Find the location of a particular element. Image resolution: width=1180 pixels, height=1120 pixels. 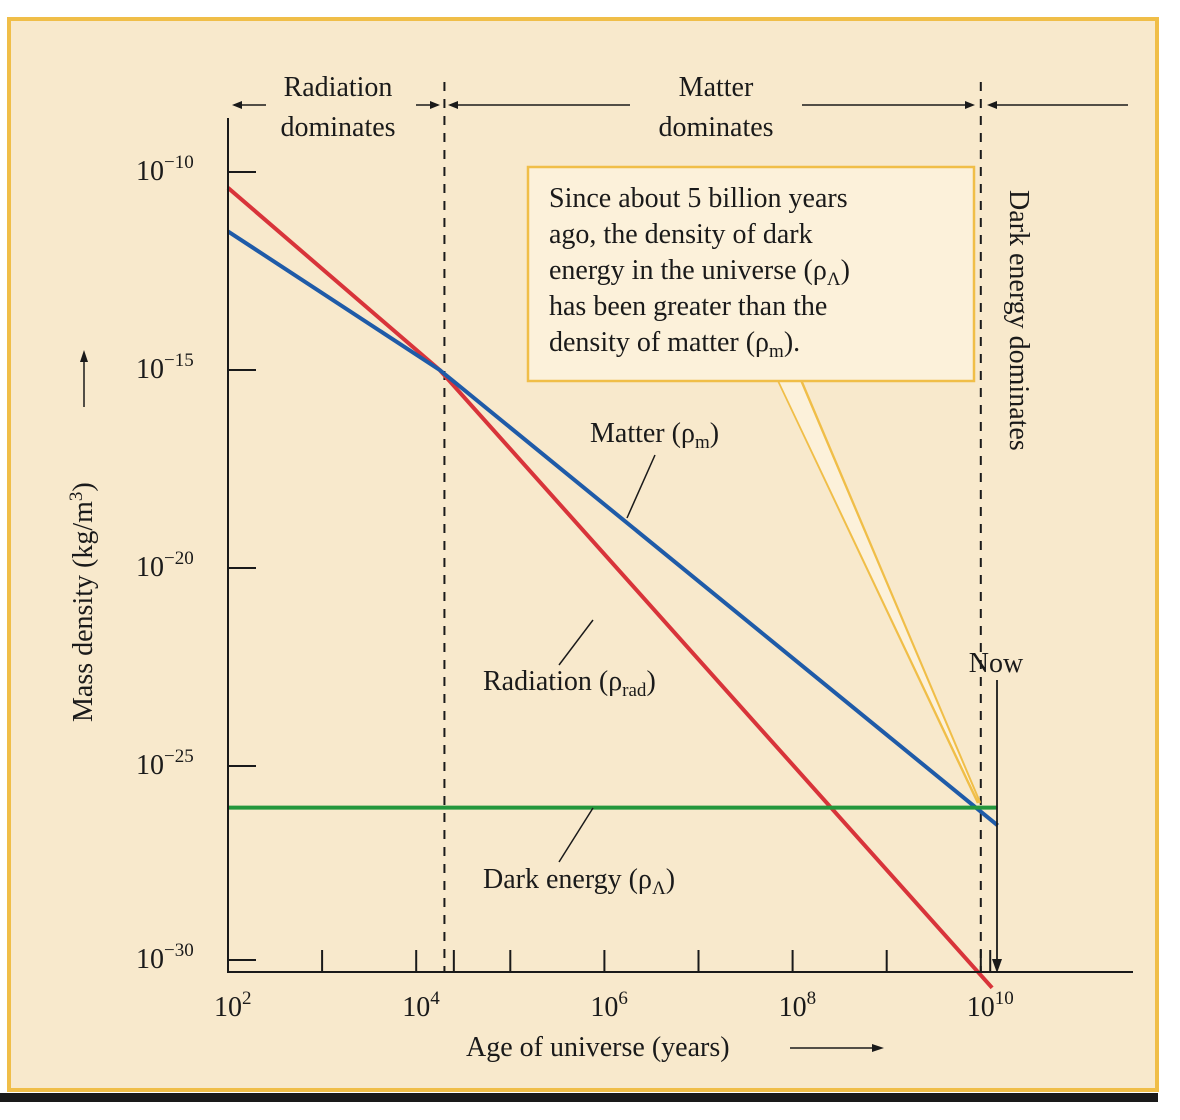

x-tick-label: 10⁴ is located at coordinates (421, 1005).